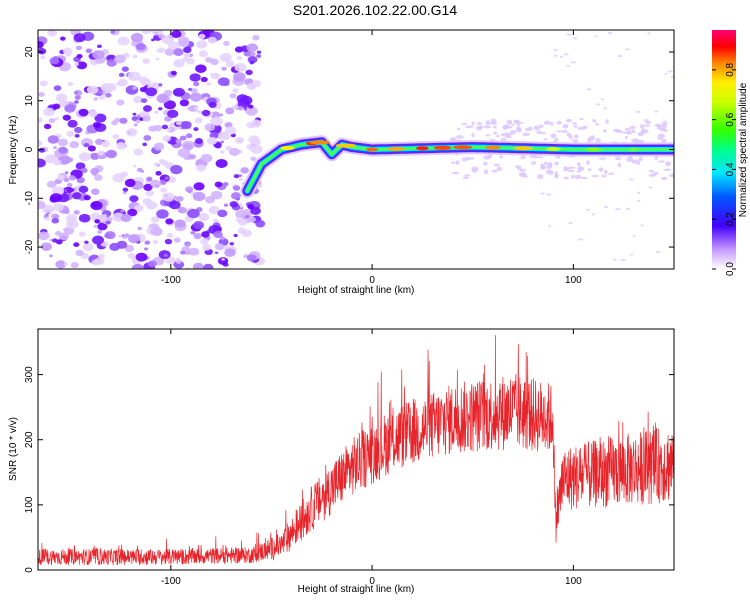 The width and height of the screenshot is (750, 600). I want to click on snr-xtick-label: 0, so click(372, 581).